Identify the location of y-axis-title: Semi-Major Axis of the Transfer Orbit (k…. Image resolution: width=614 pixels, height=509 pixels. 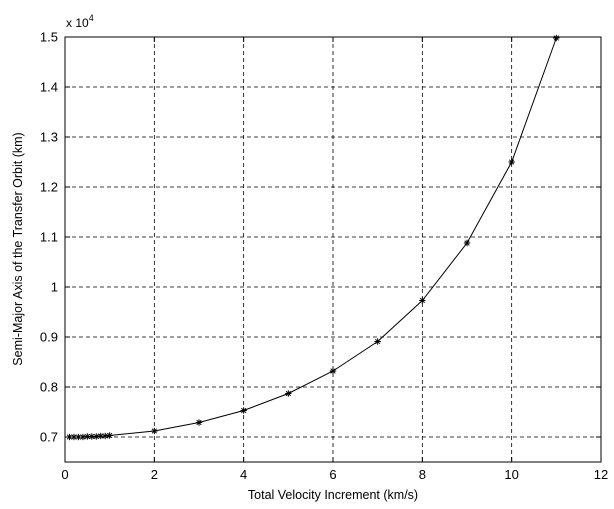
(18, 248).